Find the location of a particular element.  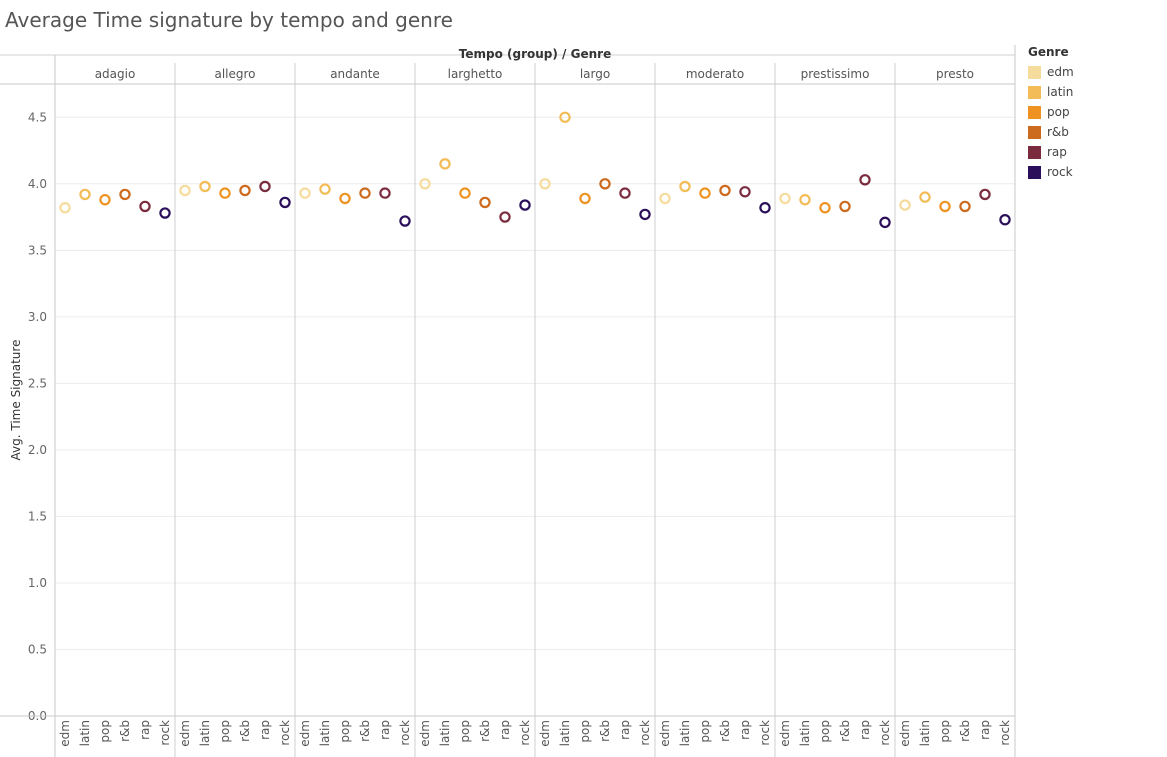

data-point-presto-latin is located at coordinates (925, 197).